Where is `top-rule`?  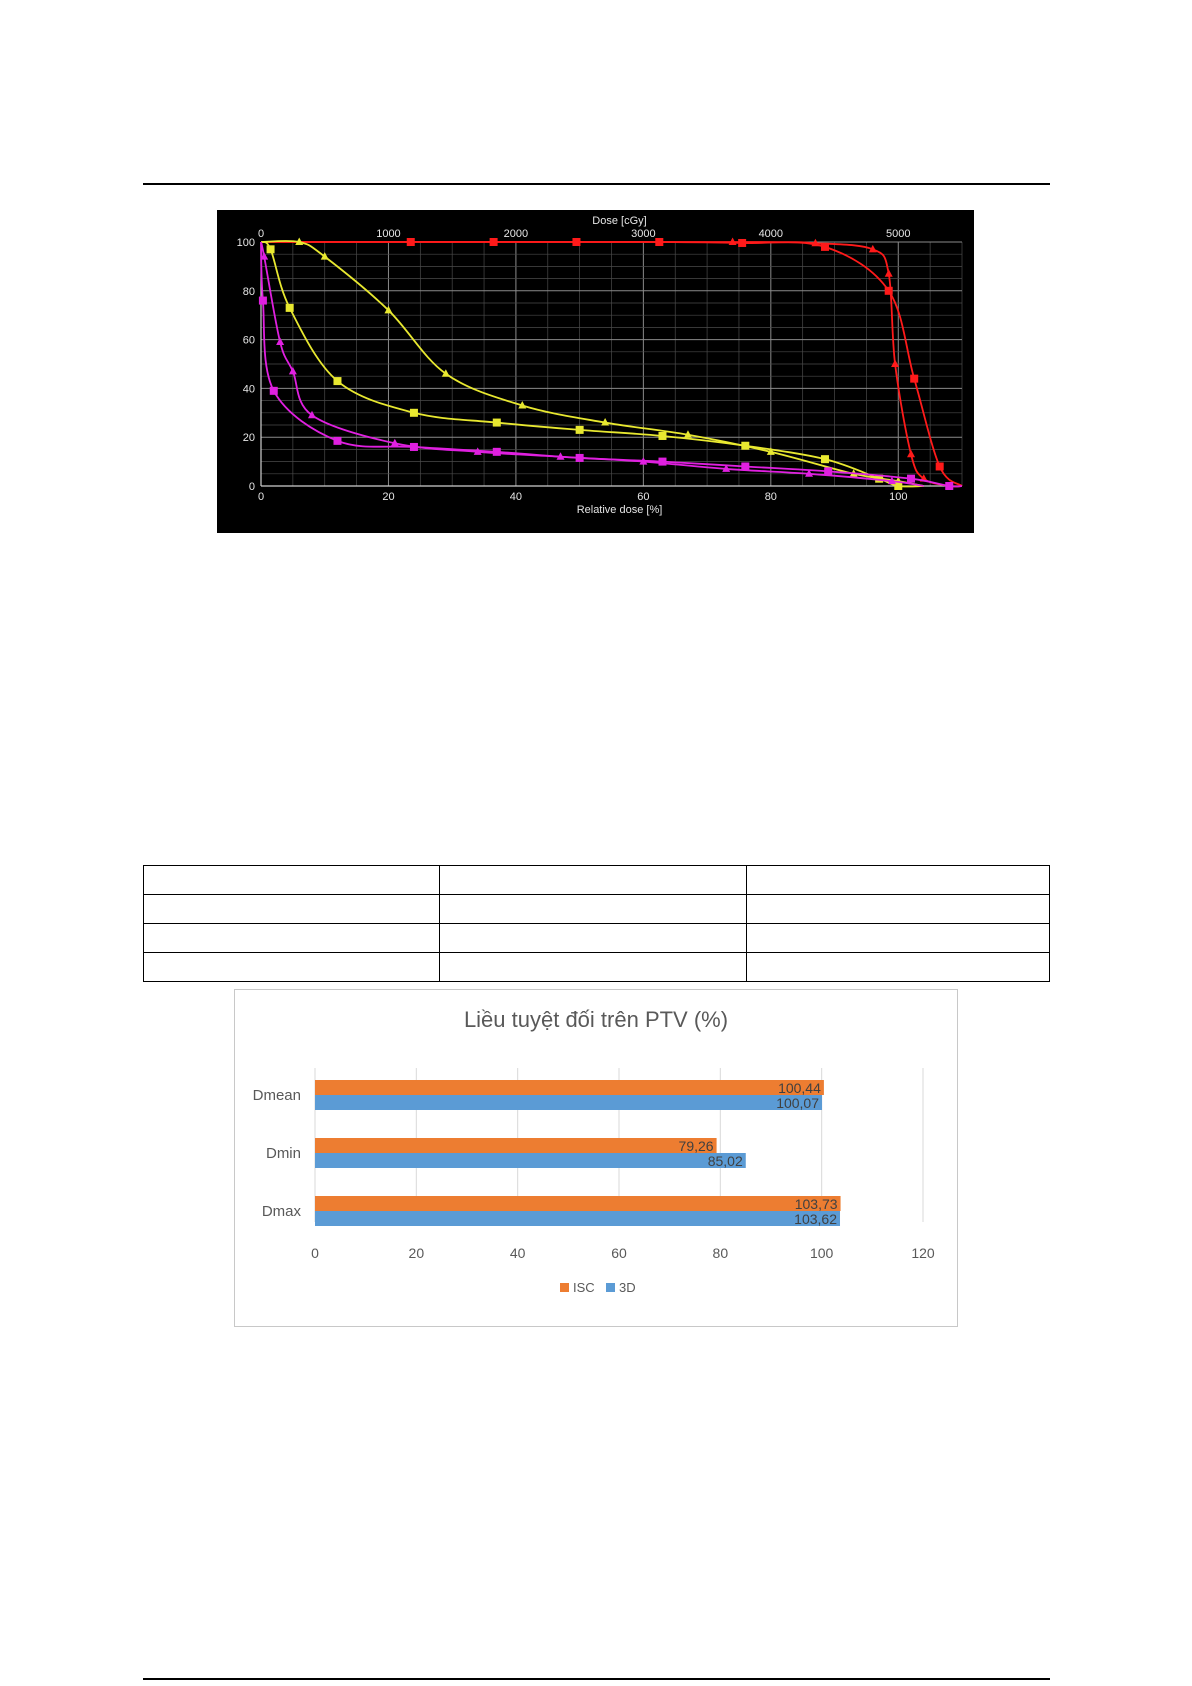 top-rule is located at coordinates (596, 184).